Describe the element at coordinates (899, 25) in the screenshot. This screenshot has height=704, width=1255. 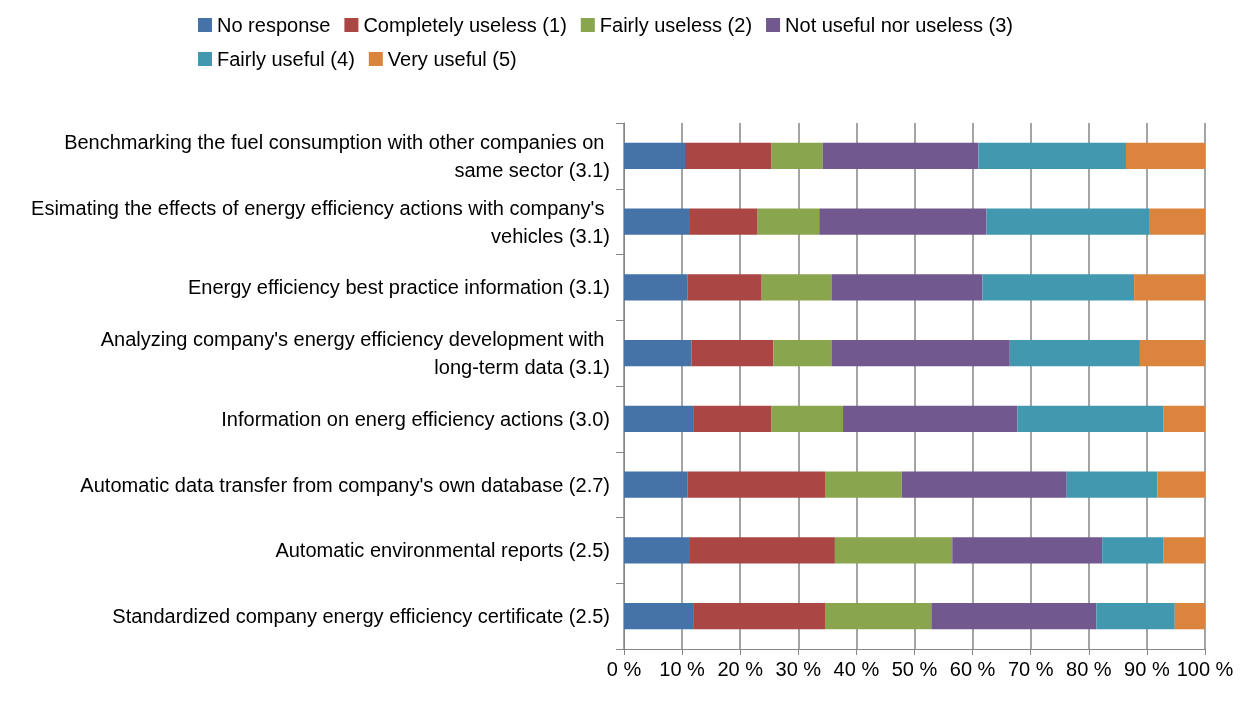
I see `legend-label: Not useful nor useless (3)` at that location.